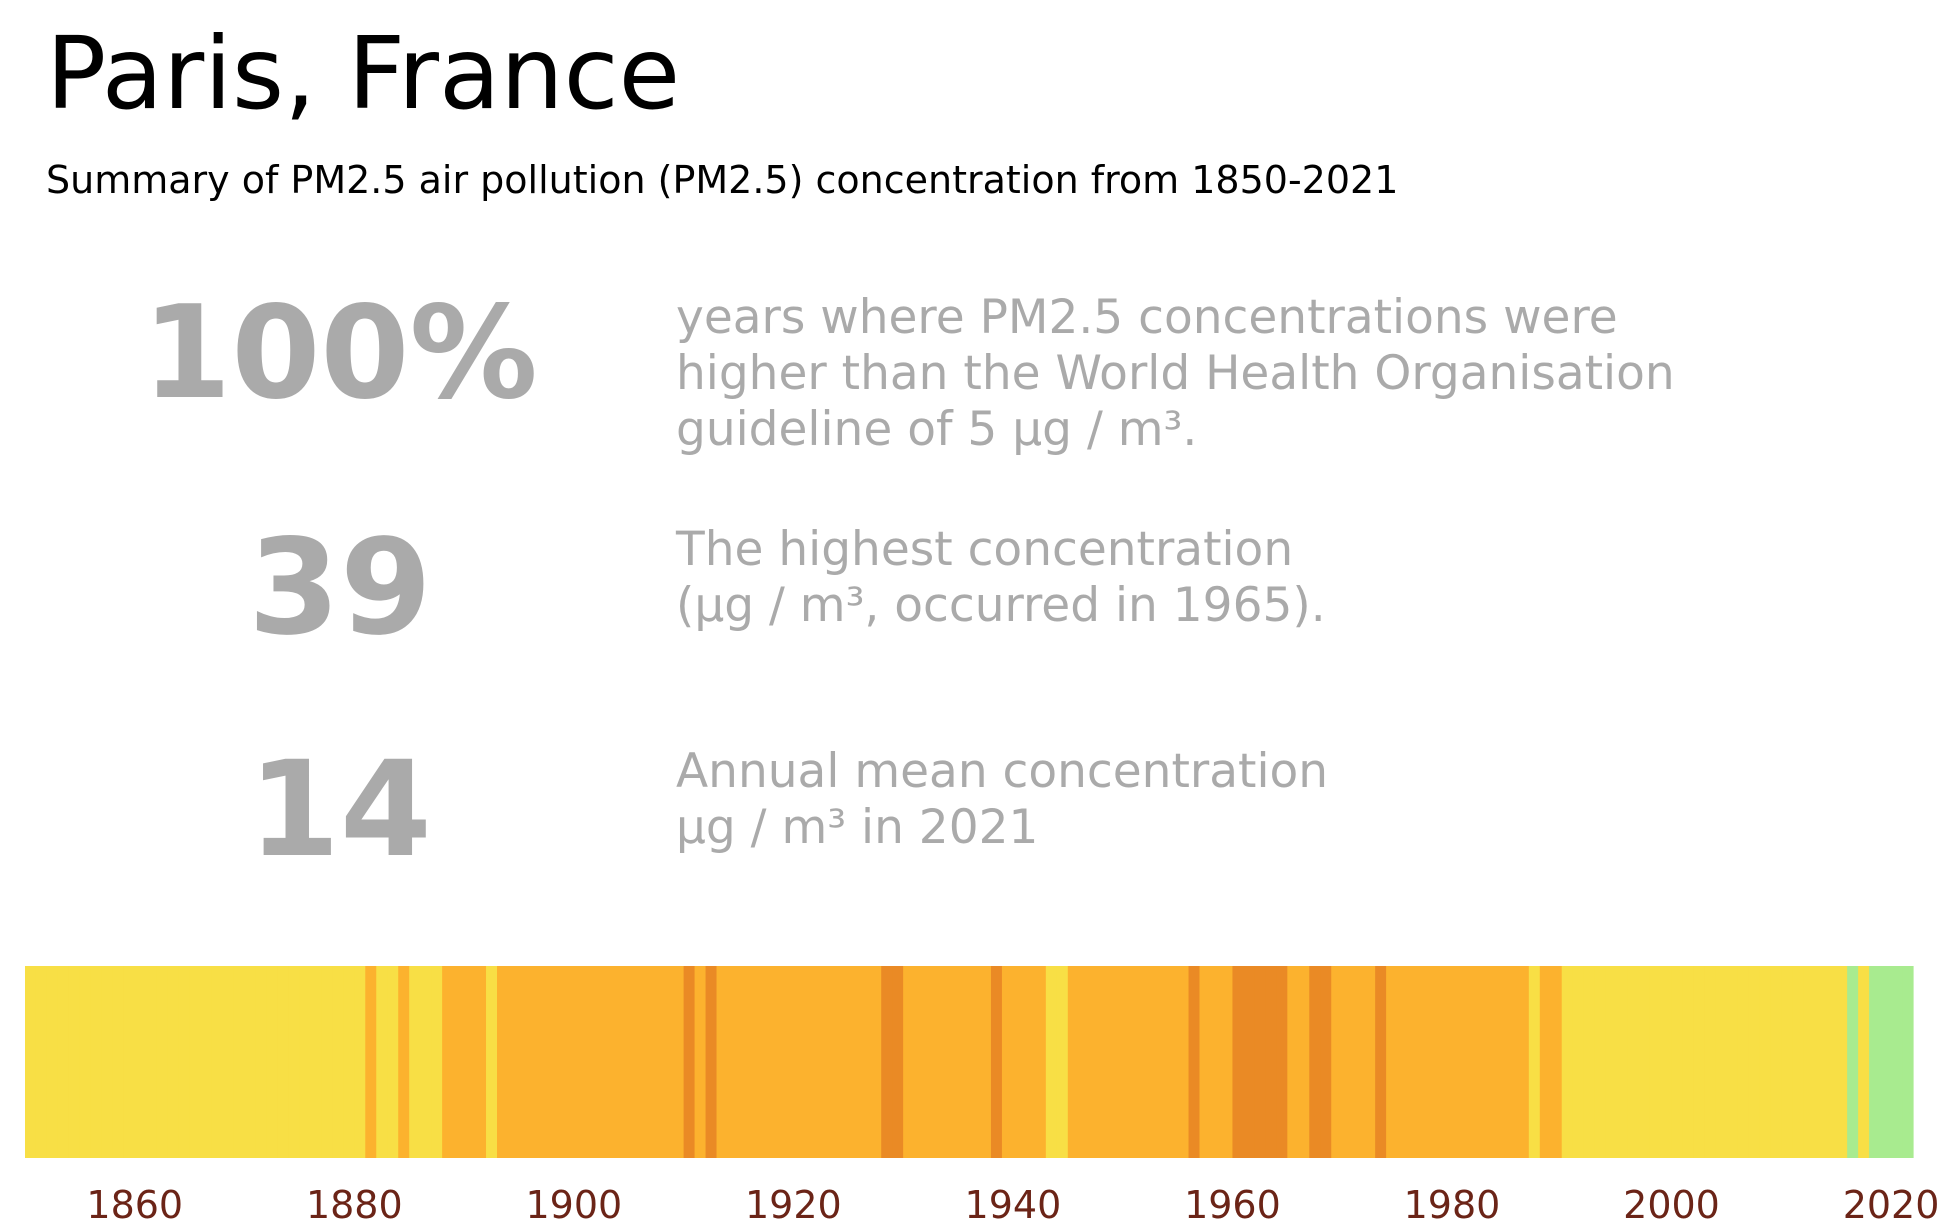 The width and height of the screenshot is (1938, 1224). What do you see at coordinates (1864, 1062) in the screenshot?
I see `year-stripe-2017` at bounding box center [1864, 1062].